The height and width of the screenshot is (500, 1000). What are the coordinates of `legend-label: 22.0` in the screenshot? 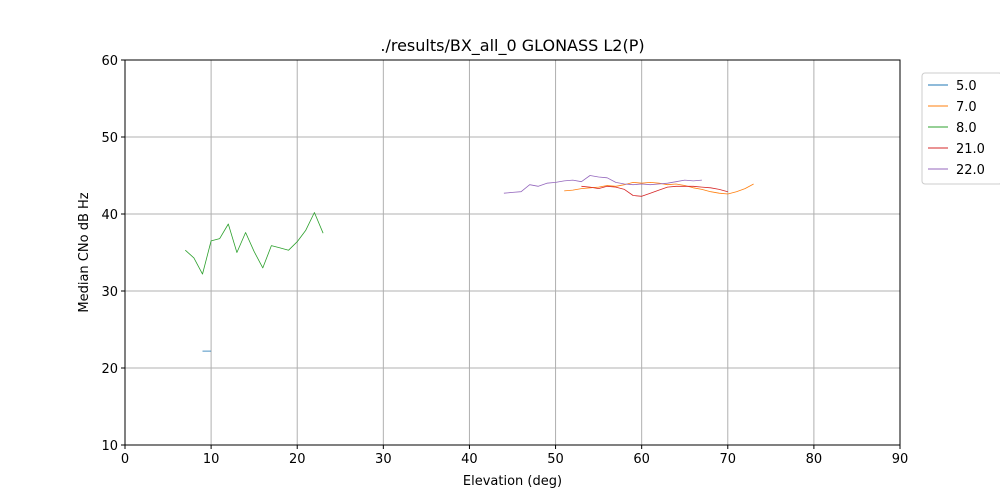 It's located at (970, 170).